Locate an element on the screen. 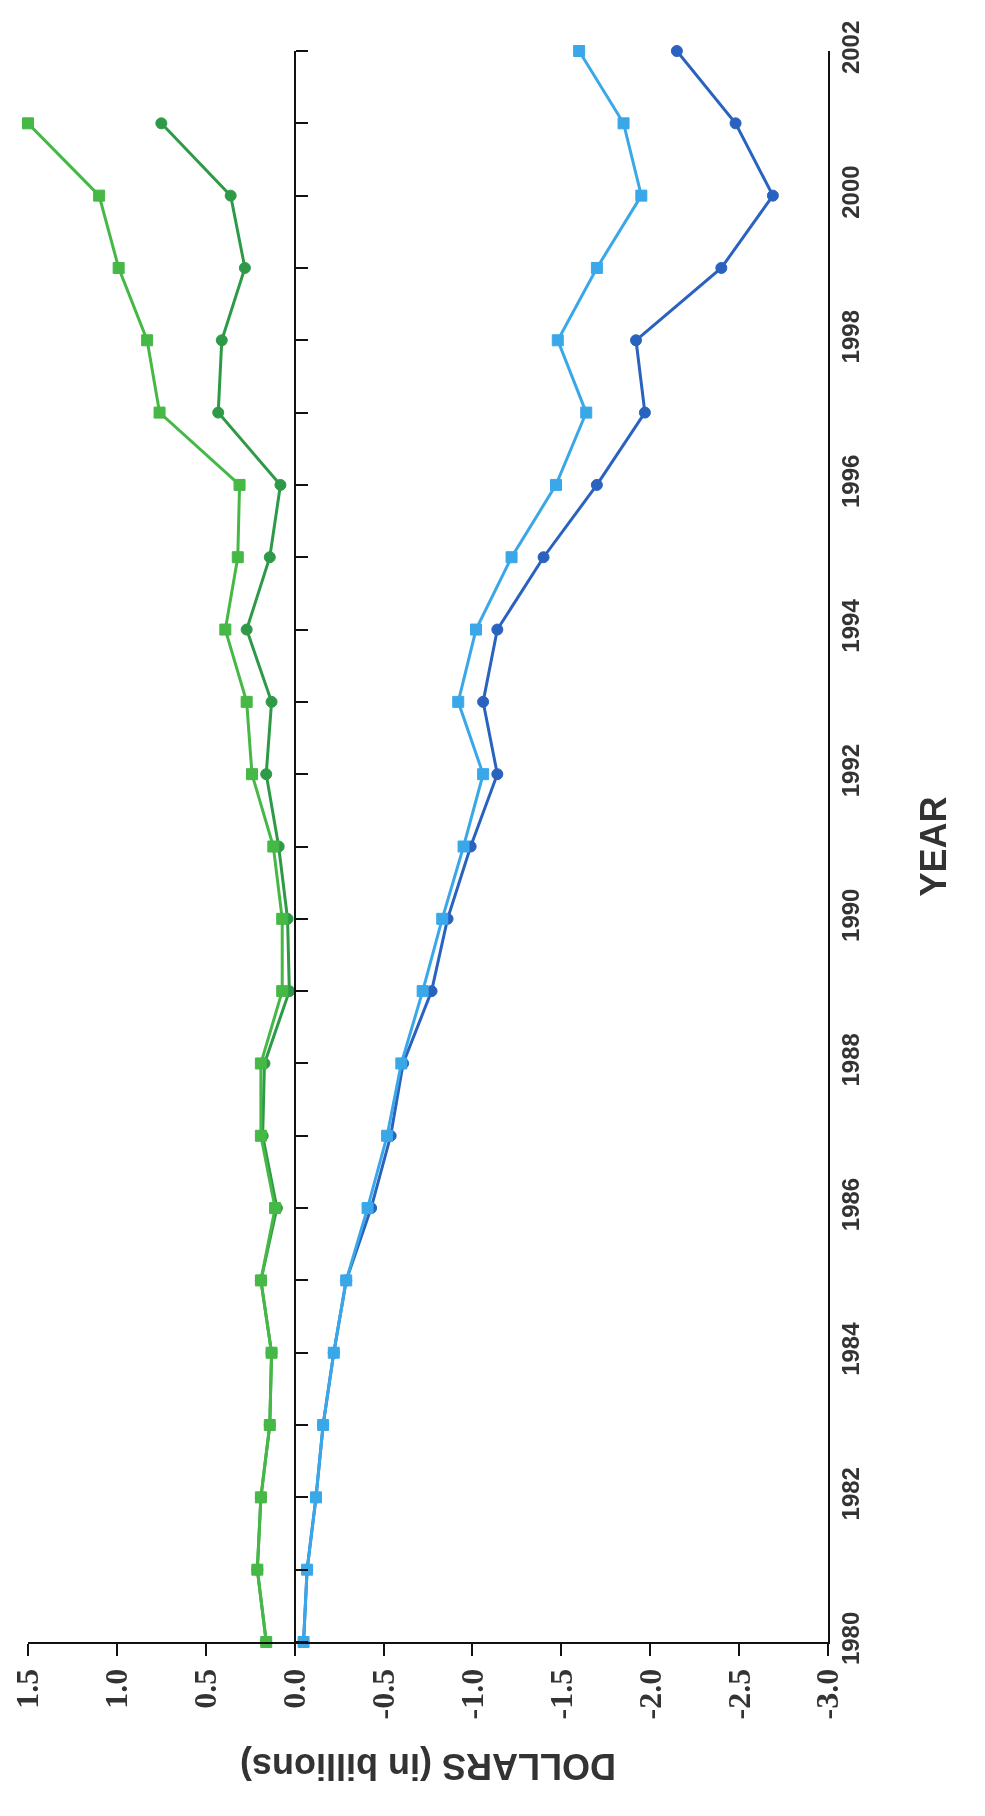  y-tick-label: 1988 is located at coordinates (850, 1060).